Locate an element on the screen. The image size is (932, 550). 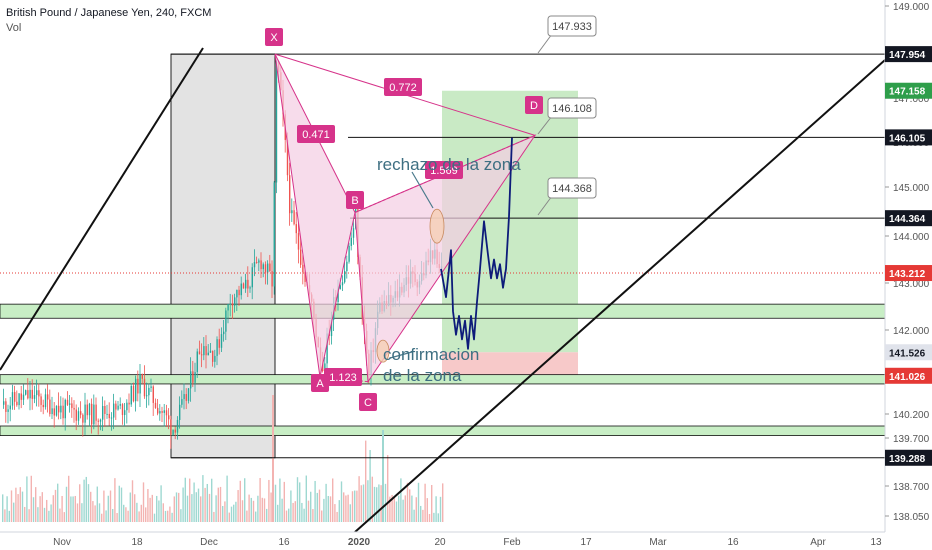
price-tick-label: 138.050 is located at coordinates (911, 517).